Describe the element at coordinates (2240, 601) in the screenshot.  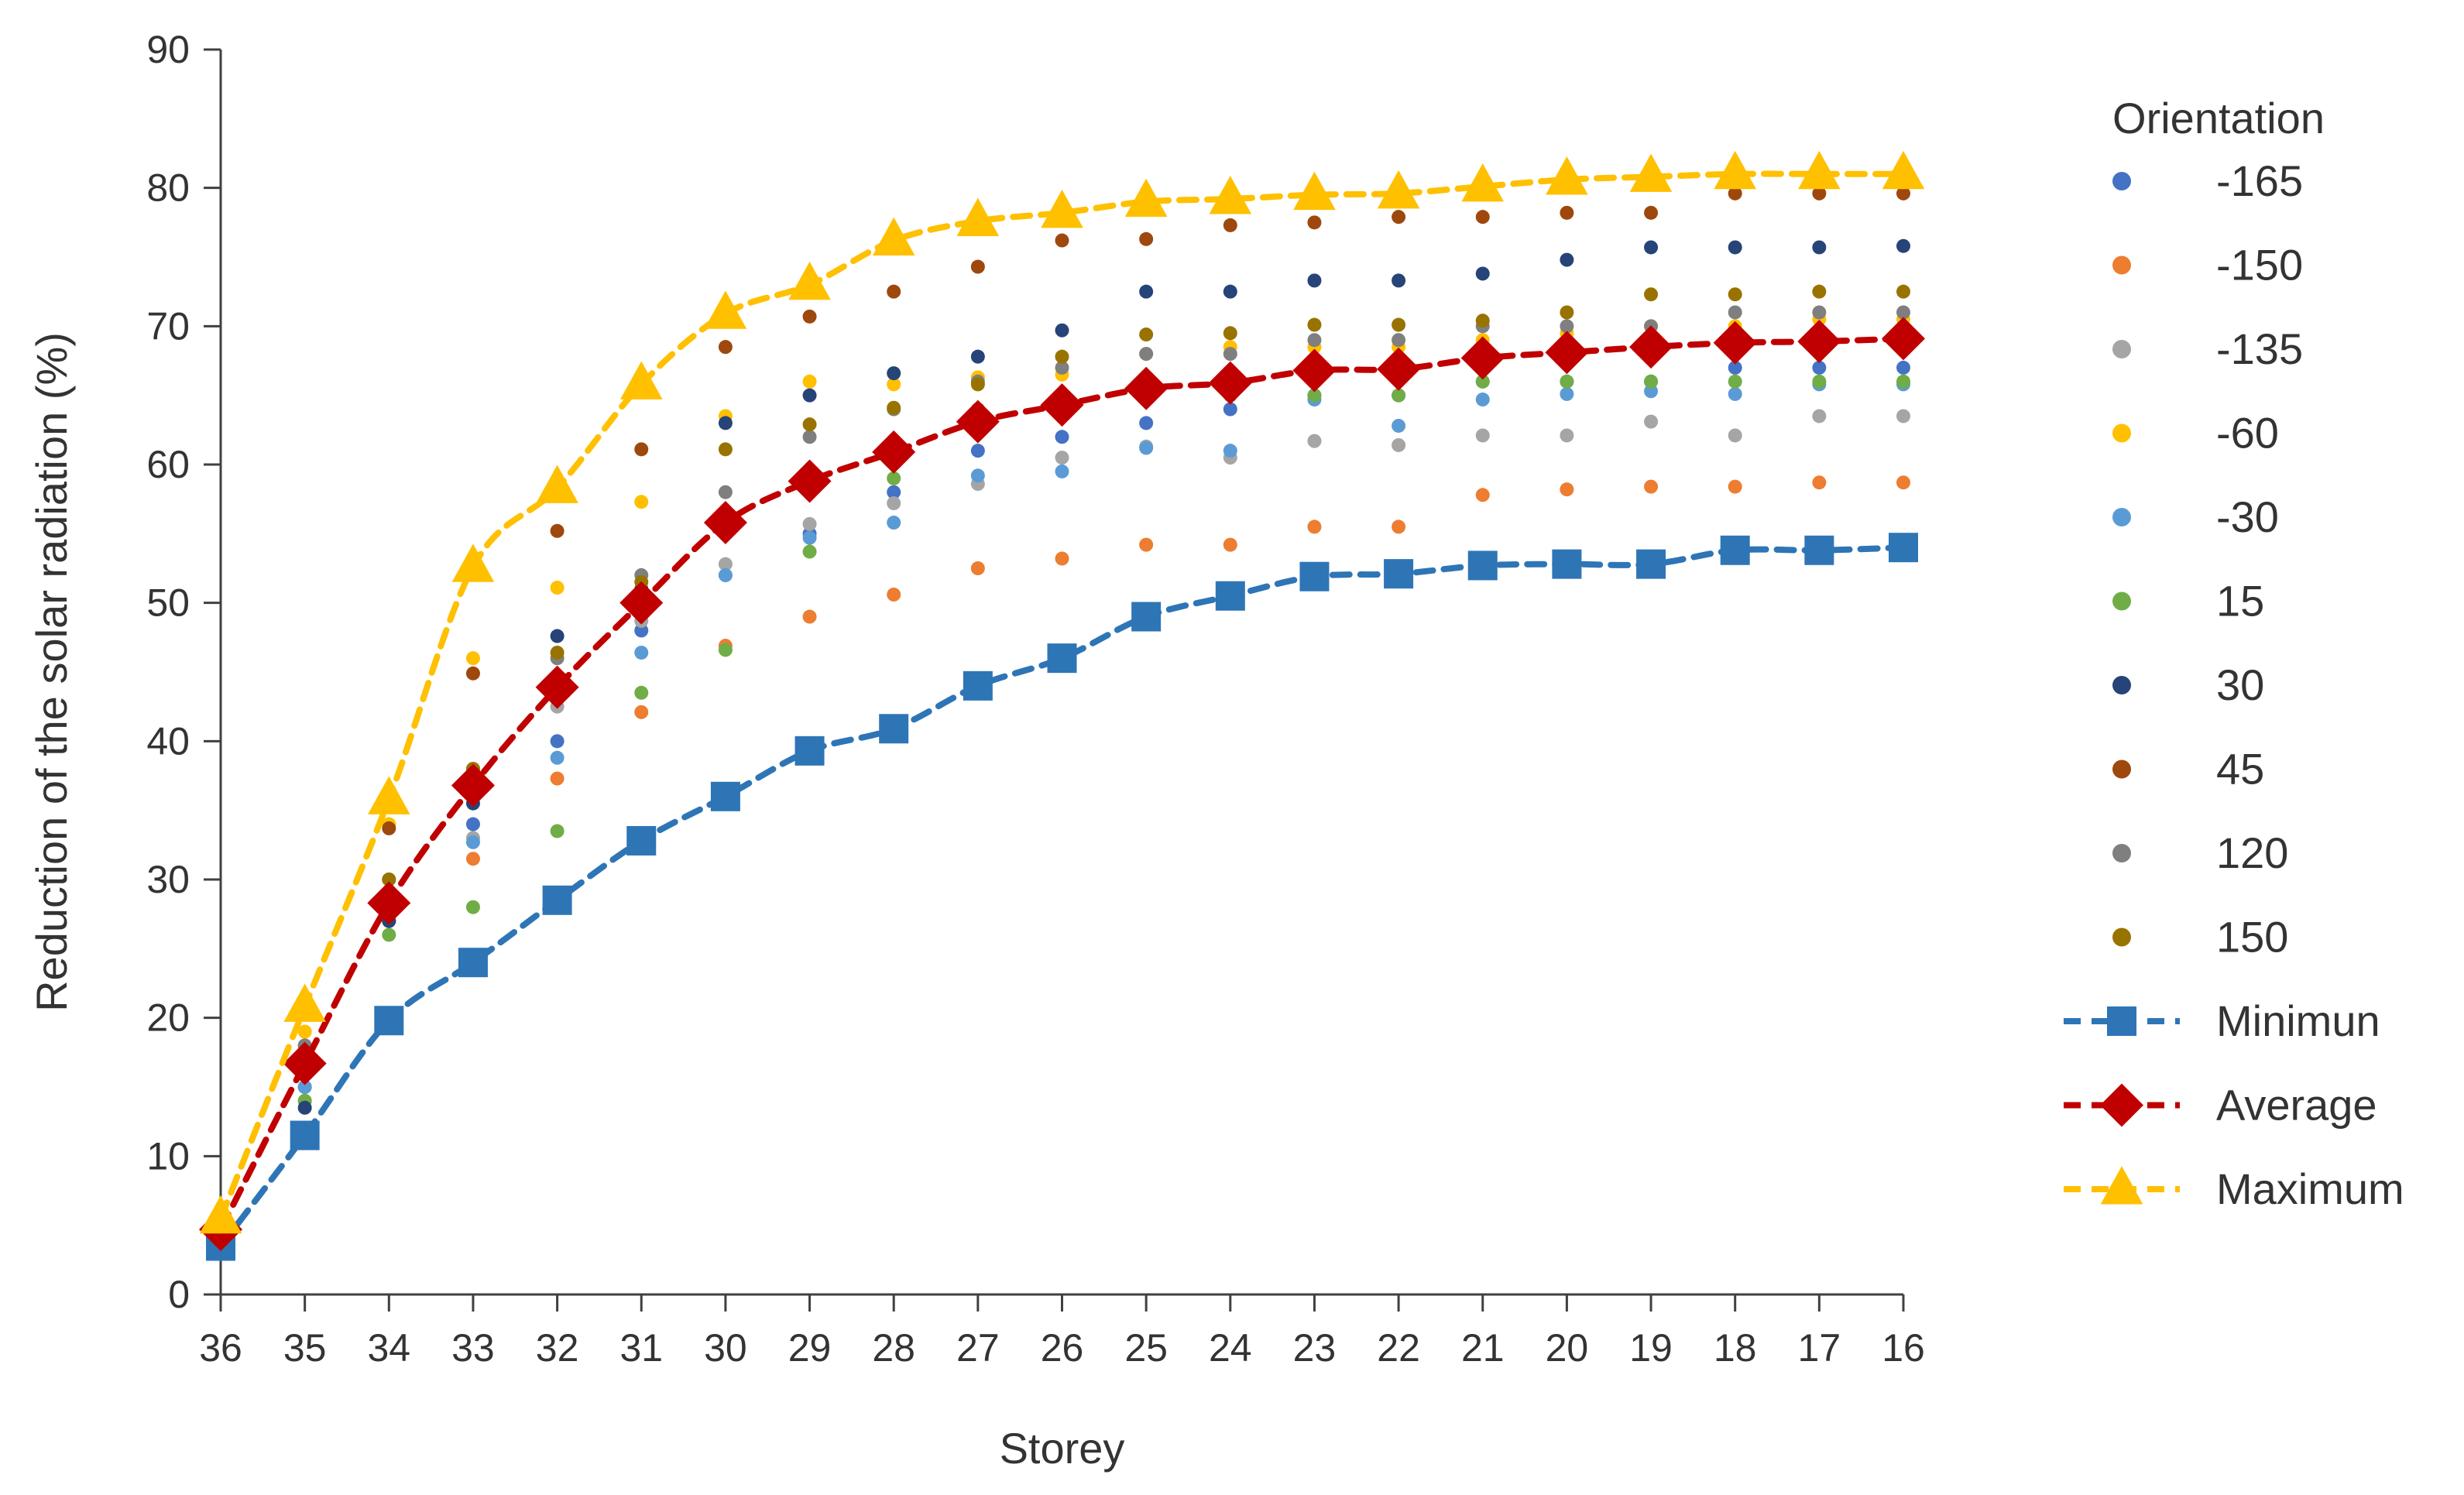
I see `legend-label-15: 15` at that location.